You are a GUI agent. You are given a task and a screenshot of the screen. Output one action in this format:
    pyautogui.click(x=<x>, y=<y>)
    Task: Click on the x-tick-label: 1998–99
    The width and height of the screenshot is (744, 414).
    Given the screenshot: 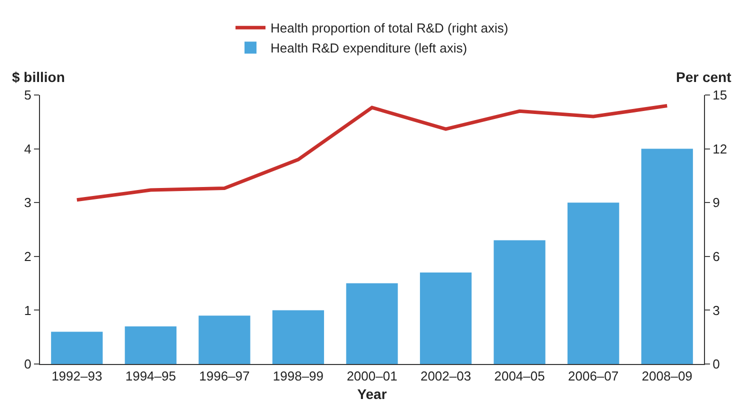 What is the action you would take?
    pyautogui.click(x=298, y=376)
    